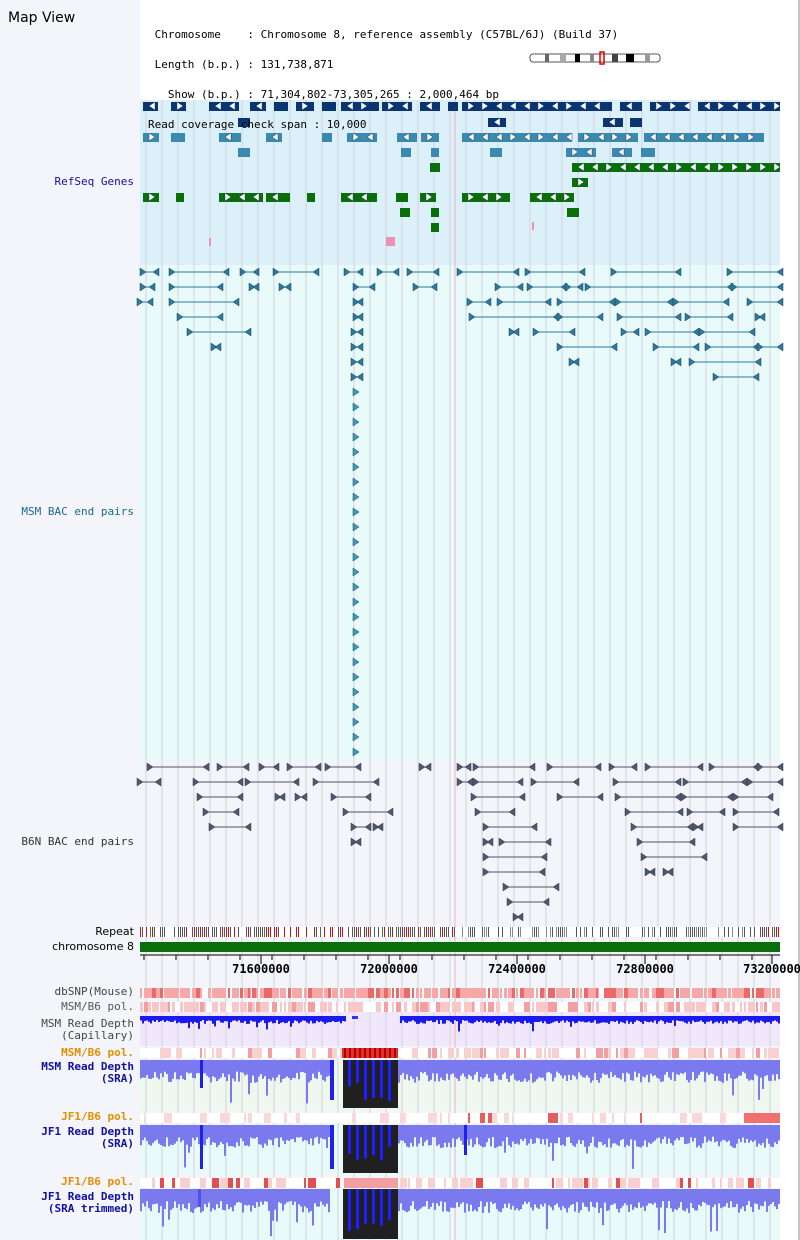 The height and width of the screenshot is (1240, 800). I want to click on track-label-jf1-depth-sra: JF1 Read Depth (SRA), so click(87, 1138).